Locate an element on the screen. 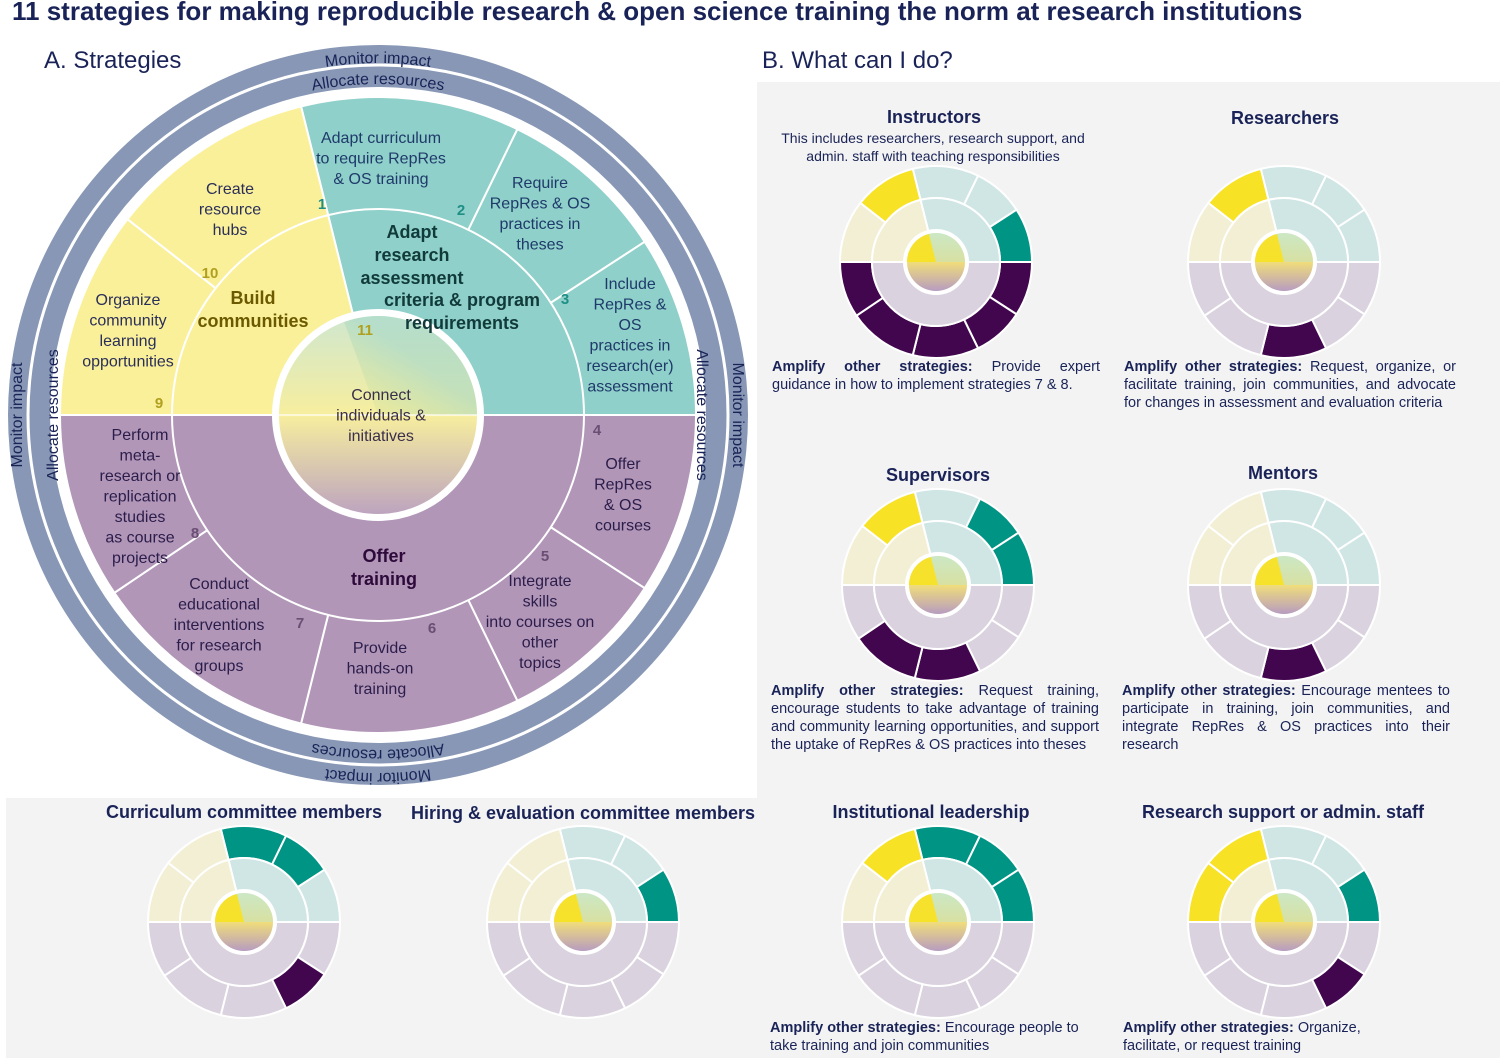 The width and height of the screenshot is (1500, 1058). group-build-sector is located at coordinates (262, 314).